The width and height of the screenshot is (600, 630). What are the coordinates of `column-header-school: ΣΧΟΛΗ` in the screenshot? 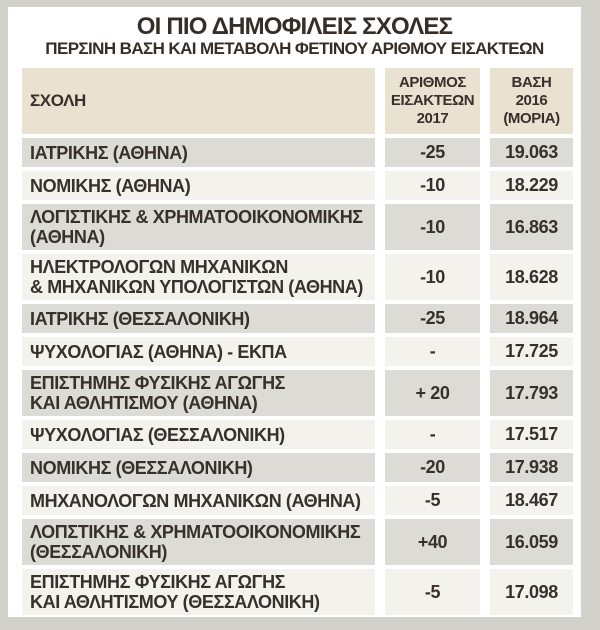 It's located at (198, 101).